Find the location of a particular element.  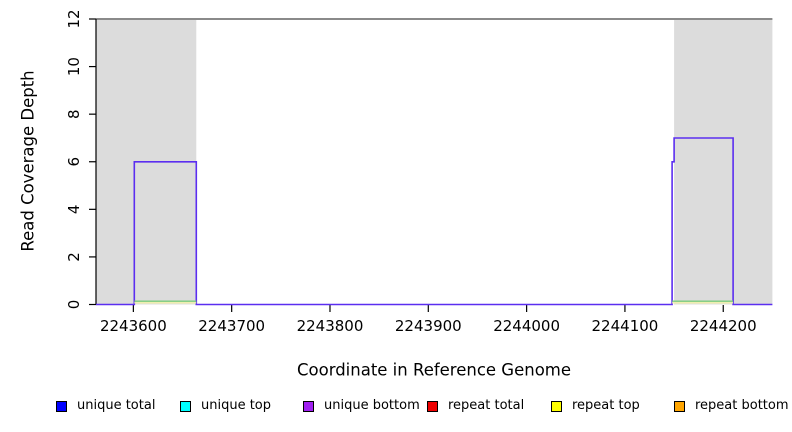

legend-label: unique top is located at coordinates (236, 405).